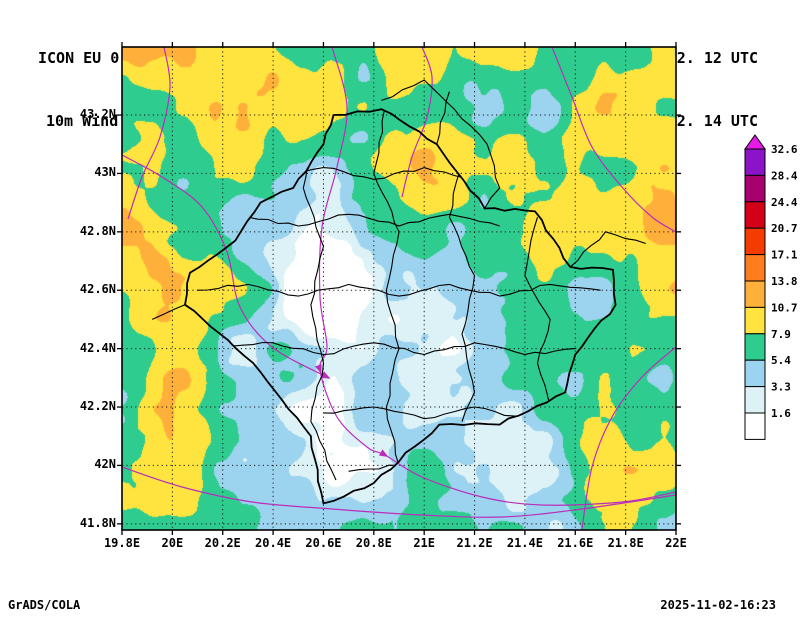 The width and height of the screenshot is (800, 618). Describe the element at coordinates (97, 522) in the screenshot. I see `lat-tick-label: 41.8N` at that location.